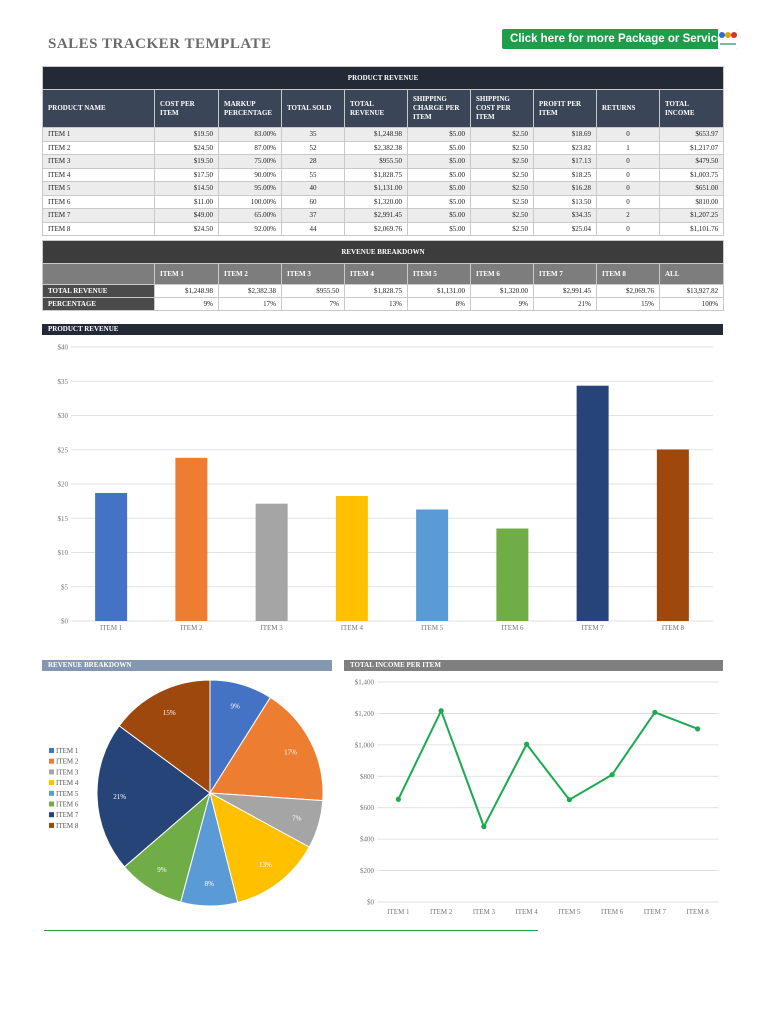 The height and width of the screenshot is (1024, 768). I want to click on table-cell: 1, so click(628, 147).